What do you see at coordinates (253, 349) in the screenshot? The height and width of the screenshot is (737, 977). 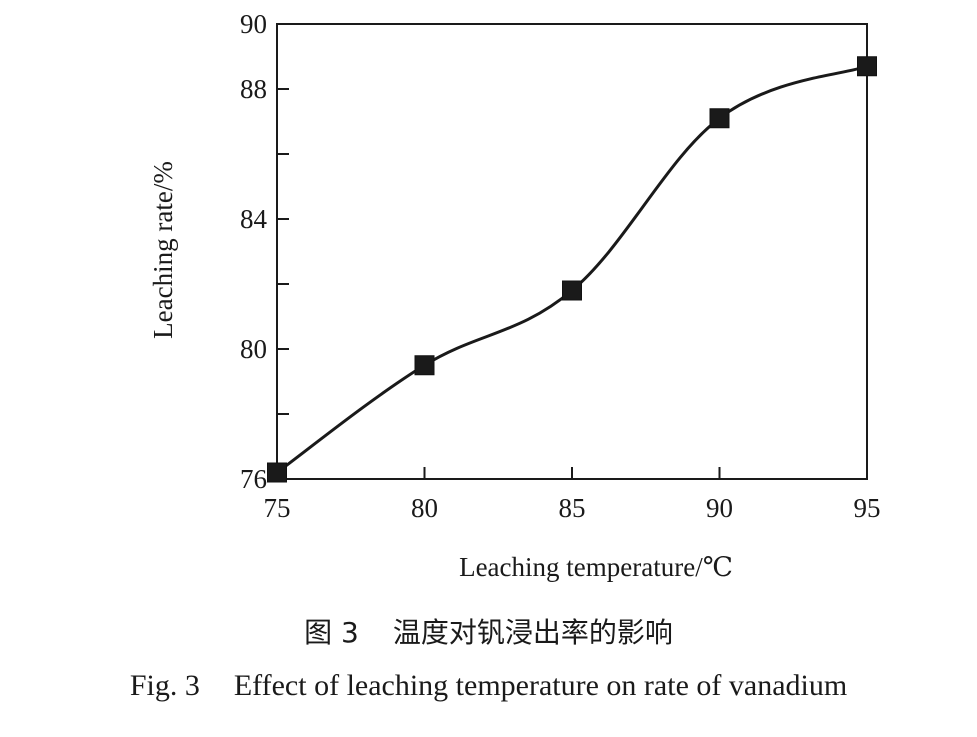 I see `y-tick-label: 80` at bounding box center [253, 349].